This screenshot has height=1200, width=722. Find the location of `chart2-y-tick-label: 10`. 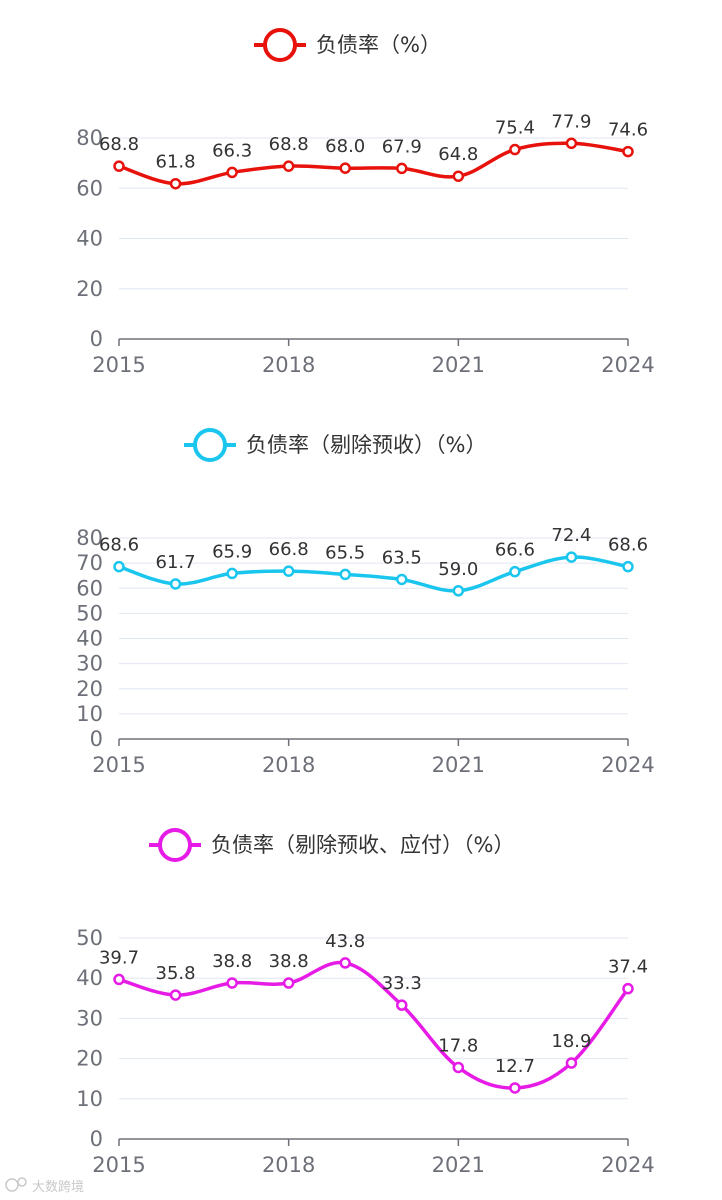

chart2-y-tick-label: 10 is located at coordinates (89, 714).